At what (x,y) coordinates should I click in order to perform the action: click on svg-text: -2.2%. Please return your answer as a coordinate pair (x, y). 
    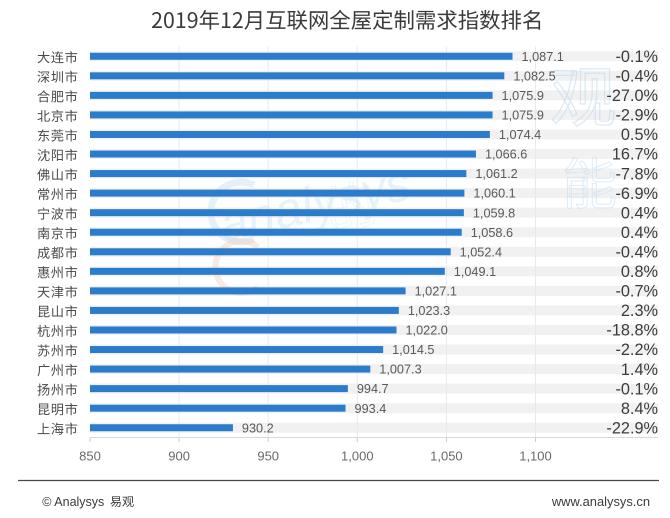
    Looking at the image, I should click on (636, 350).